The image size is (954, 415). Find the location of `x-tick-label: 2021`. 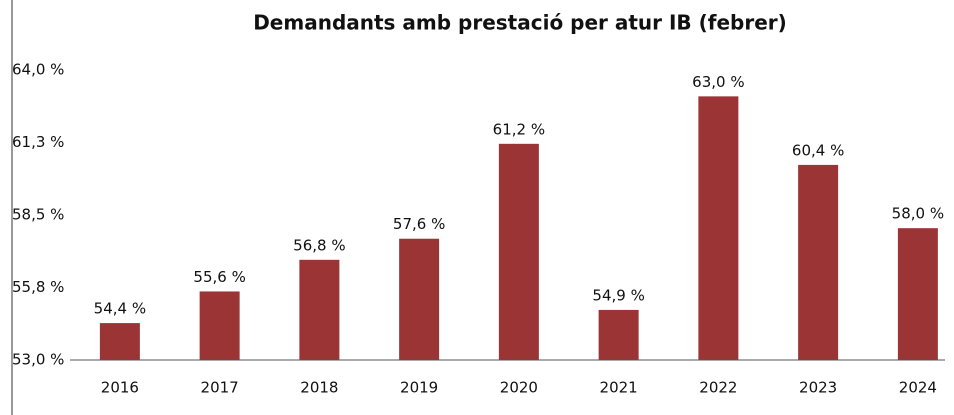

x-tick-label: 2021 is located at coordinates (619, 388).